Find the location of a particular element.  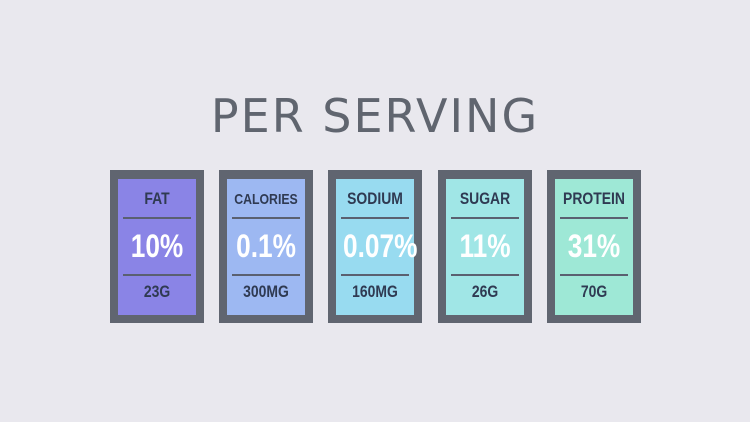

card-percent: 31% is located at coordinates (594, 246).